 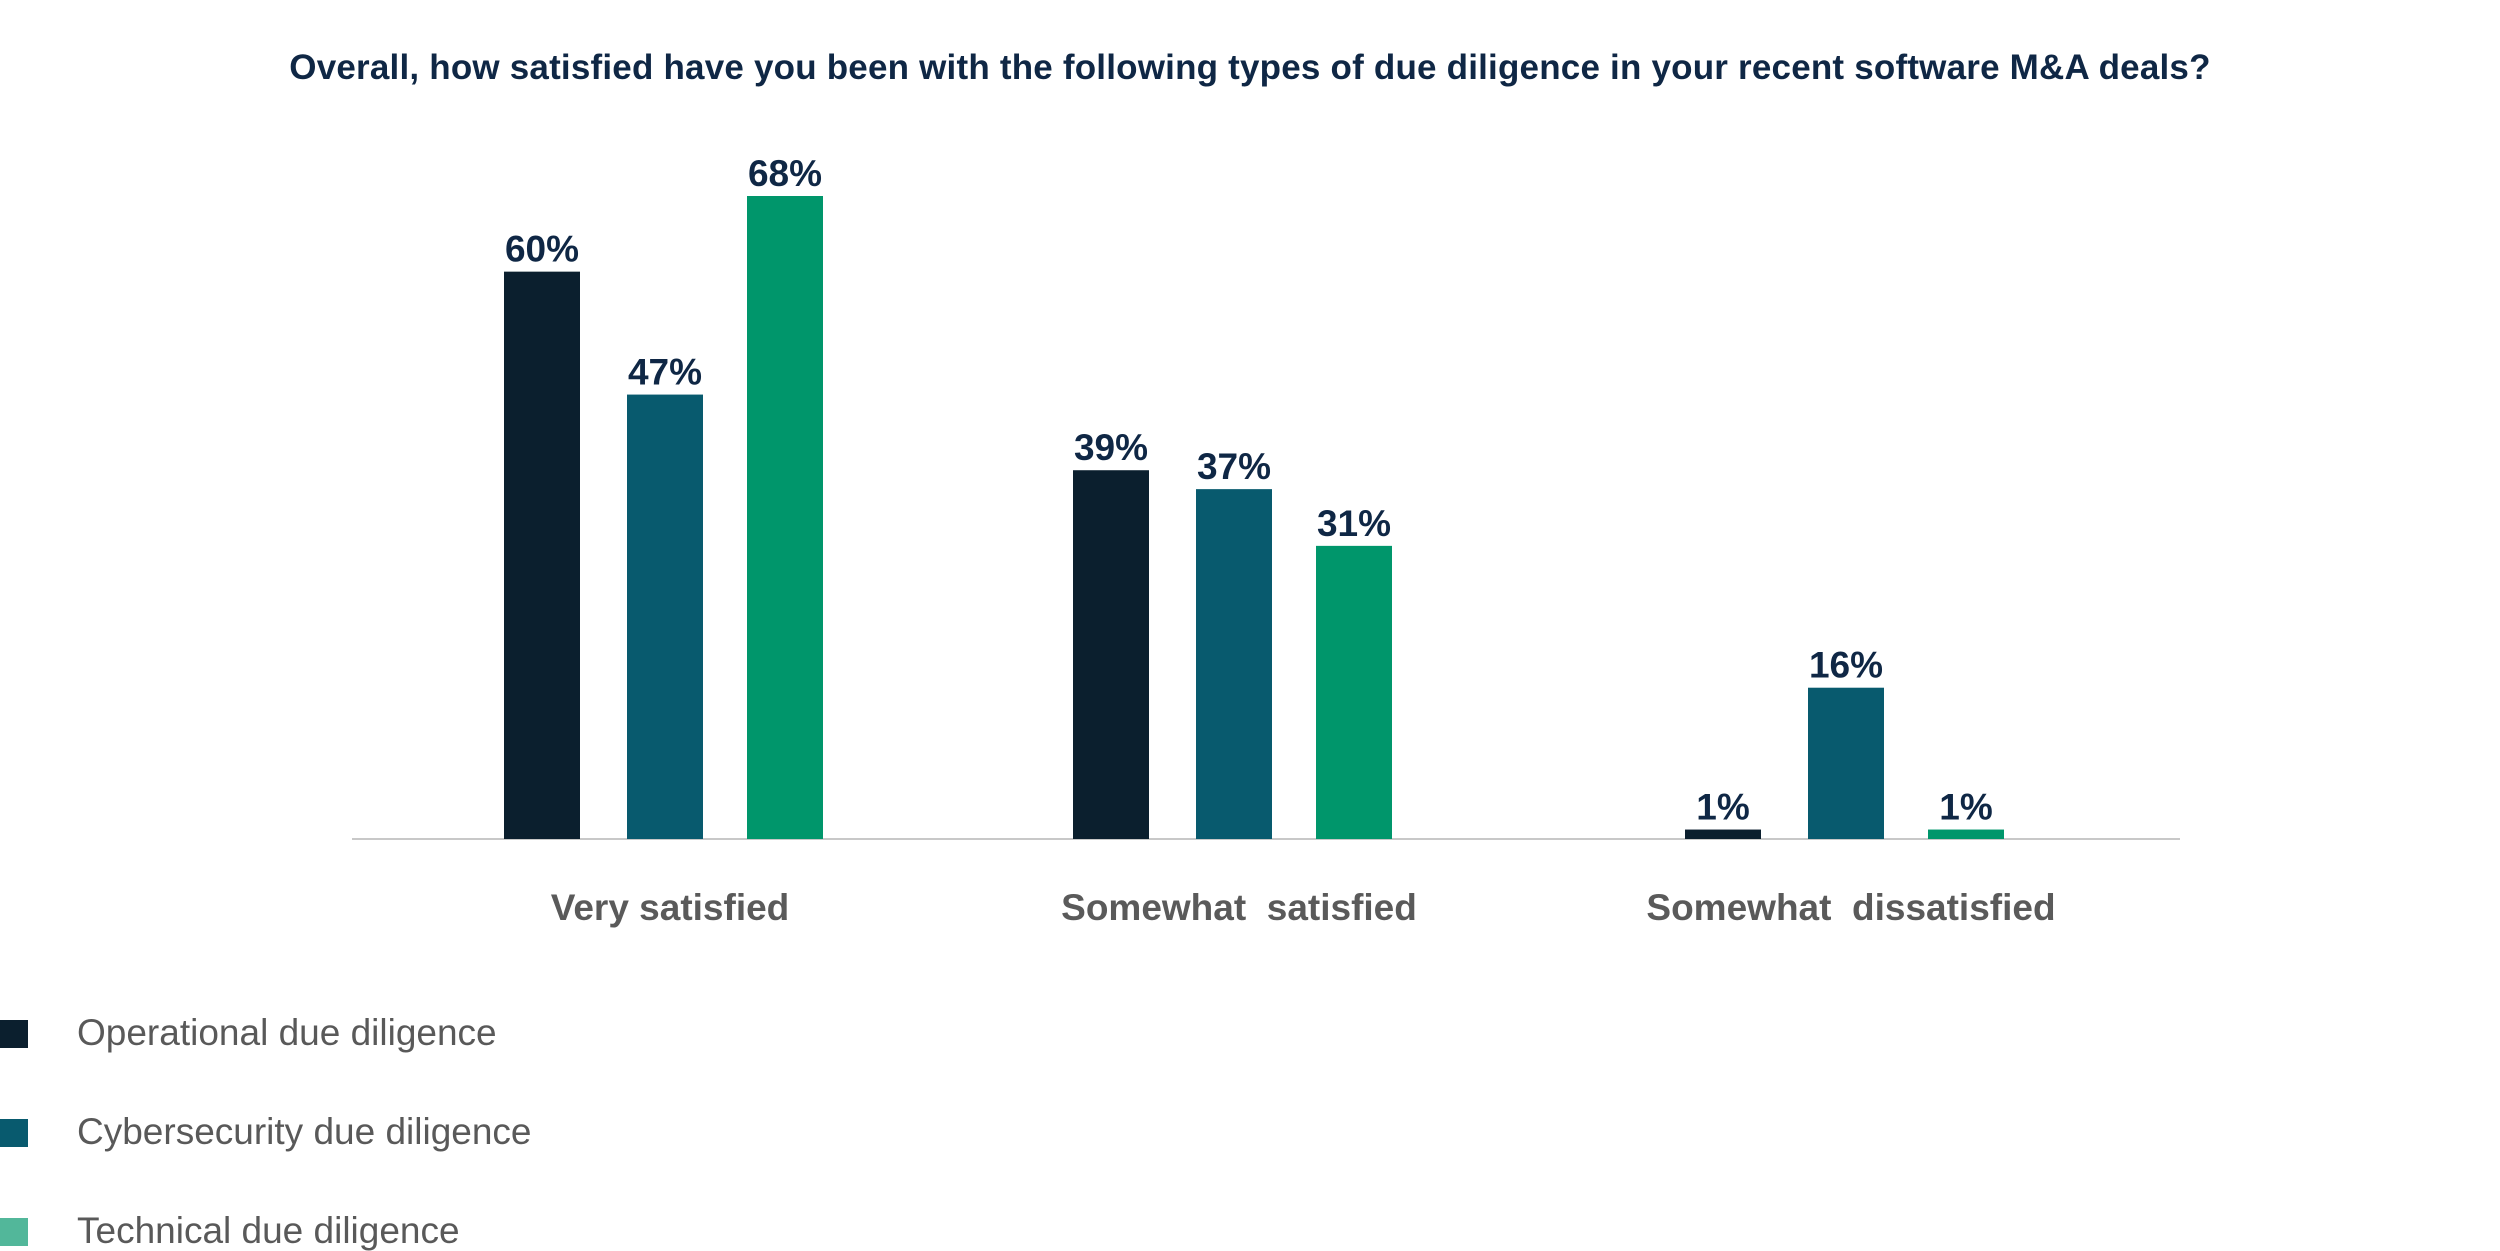 What do you see at coordinates (1965, 807) in the screenshot?
I see `value-label-technical-due-diligence-somewhat-dissatisfied: 1%` at bounding box center [1965, 807].